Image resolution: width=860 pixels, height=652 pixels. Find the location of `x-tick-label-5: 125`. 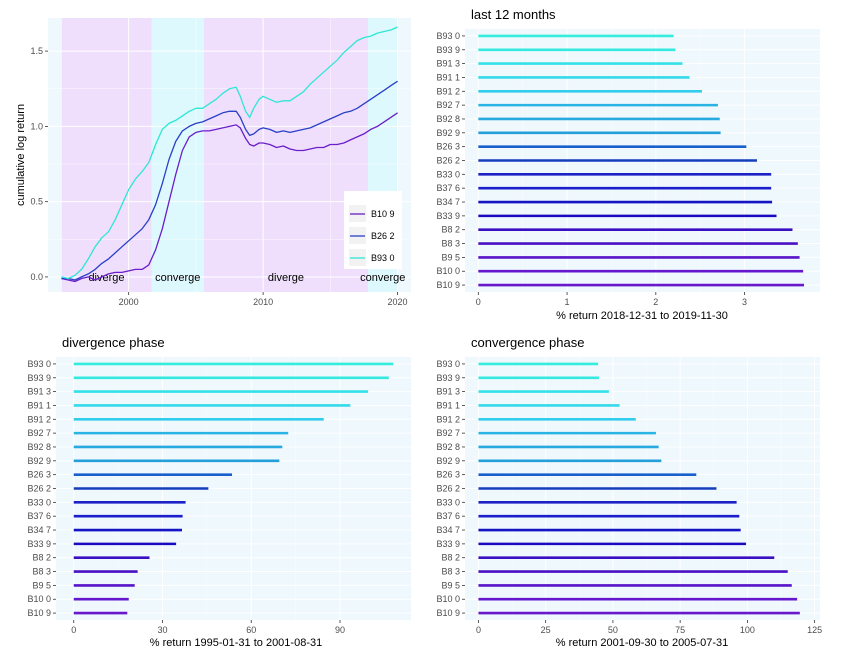

x-tick-label-5: 125 is located at coordinates (814, 630).